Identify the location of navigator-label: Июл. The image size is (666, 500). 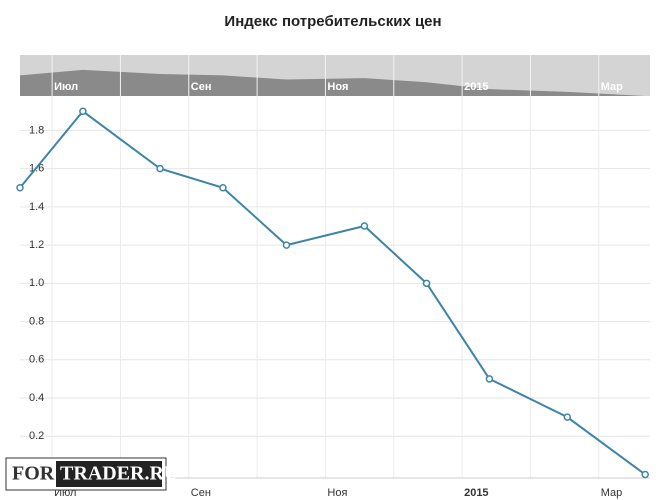
(66, 87).